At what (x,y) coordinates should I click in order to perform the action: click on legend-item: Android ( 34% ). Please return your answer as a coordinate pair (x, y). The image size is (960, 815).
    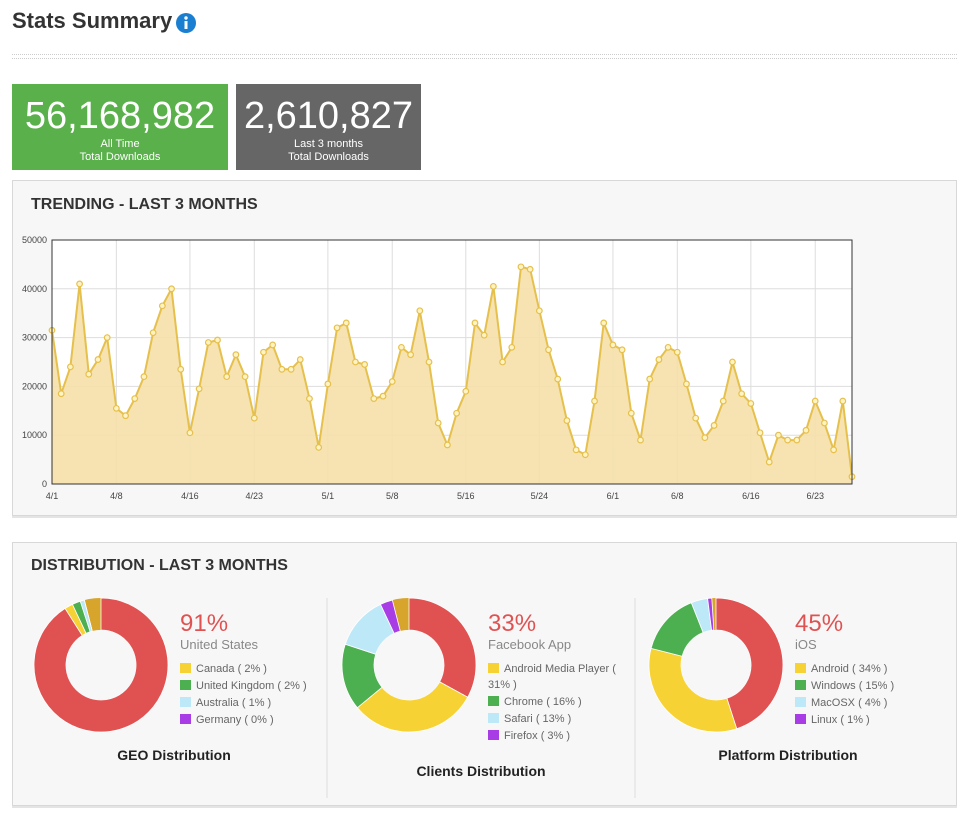
    Looking at the image, I should click on (865, 669).